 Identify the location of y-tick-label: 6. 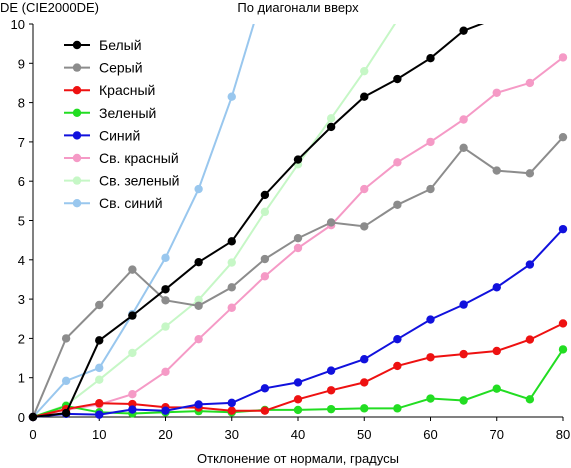
(21, 181).